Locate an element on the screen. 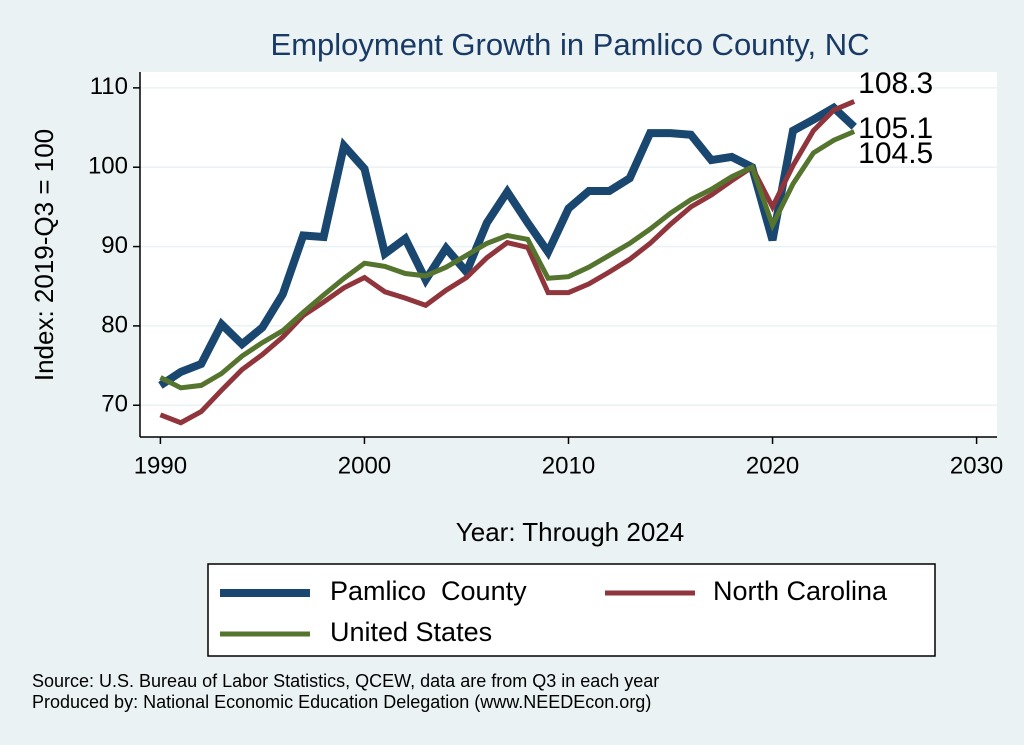 The width and height of the screenshot is (1024, 745). legend-label: Pamlico County is located at coordinates (428, 591).